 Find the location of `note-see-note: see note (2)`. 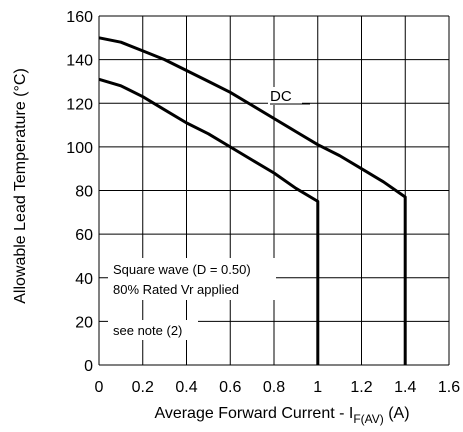

note-see-note: see note (2) is located at coordinates (147, 330).